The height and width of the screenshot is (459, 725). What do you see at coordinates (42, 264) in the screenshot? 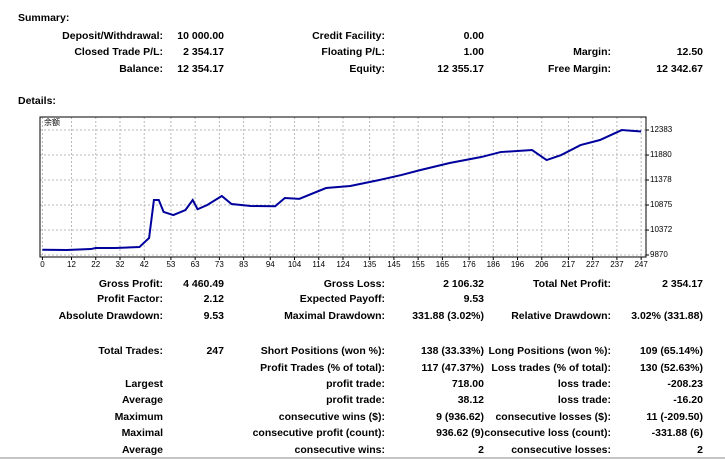
I see `x-tick-label: 0` at bounding box center [42, 264].